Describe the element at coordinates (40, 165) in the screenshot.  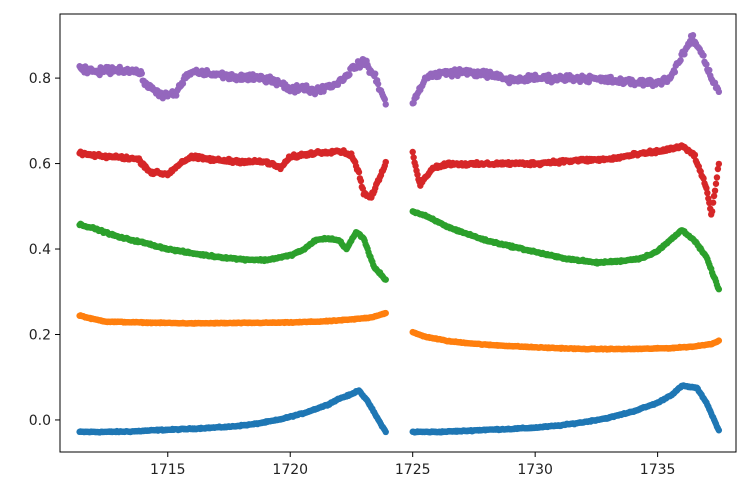
I see `y-tick-label: 0.6` at that location.